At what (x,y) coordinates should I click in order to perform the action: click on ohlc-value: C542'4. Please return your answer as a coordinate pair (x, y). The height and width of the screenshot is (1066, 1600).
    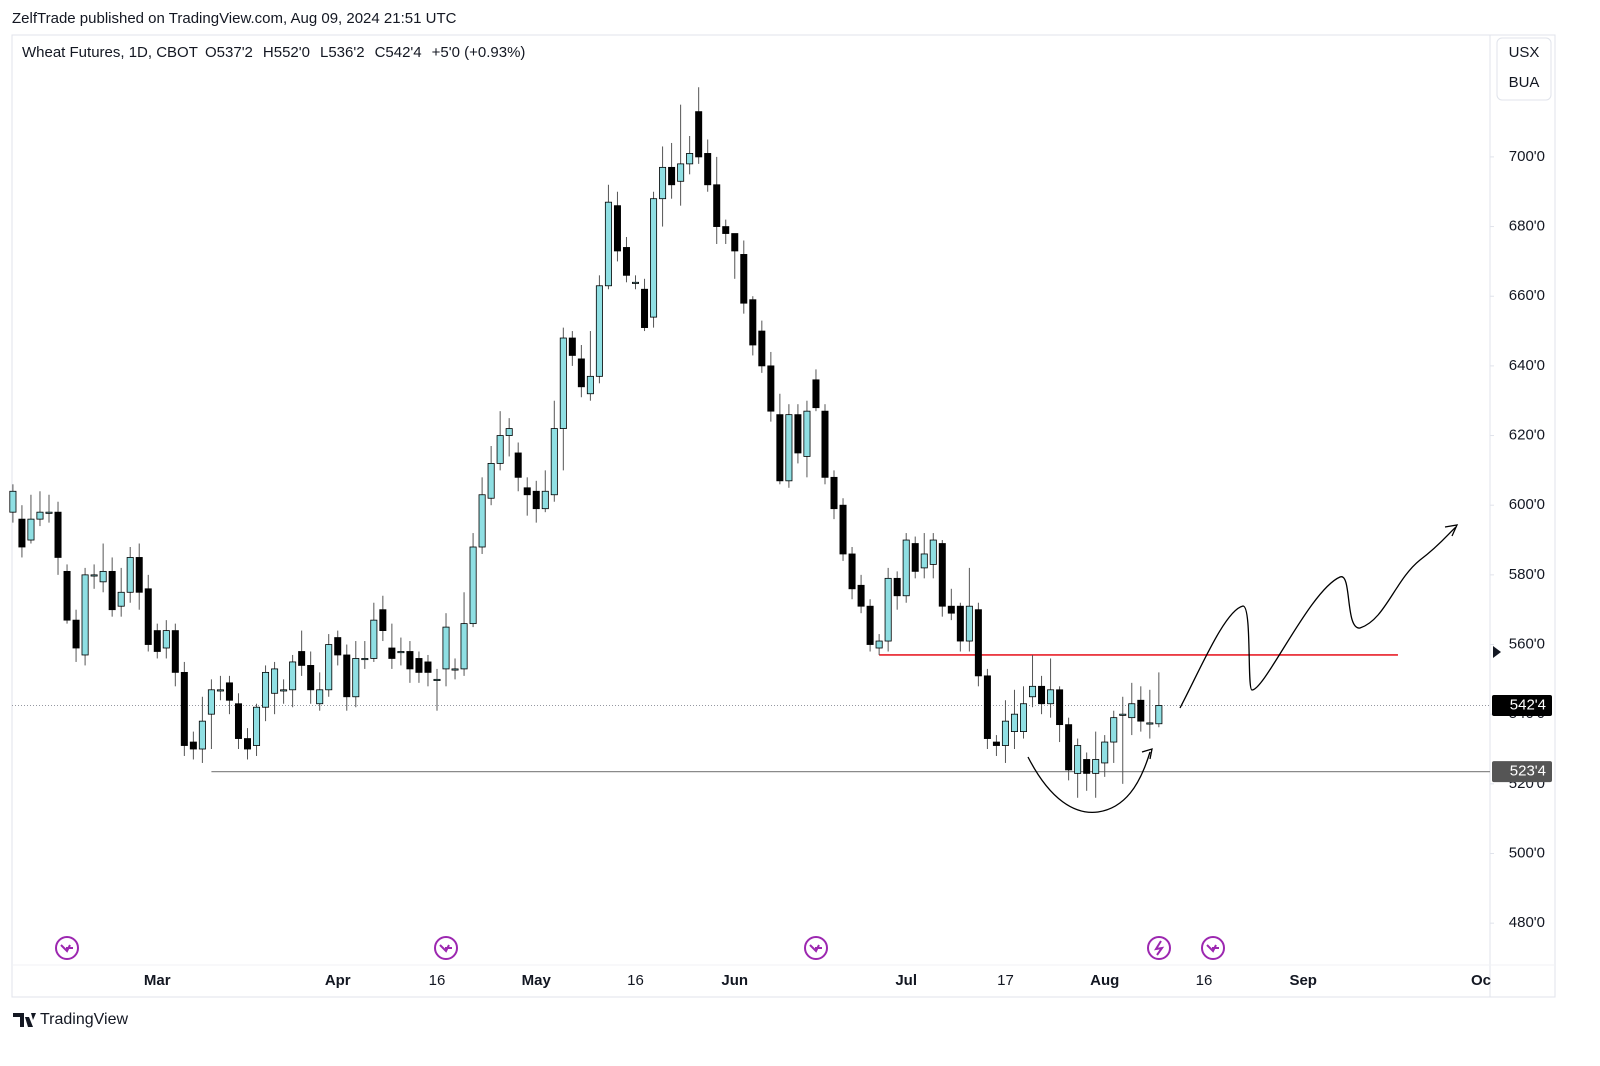
    Looking at the image, I should click on (398, 52).